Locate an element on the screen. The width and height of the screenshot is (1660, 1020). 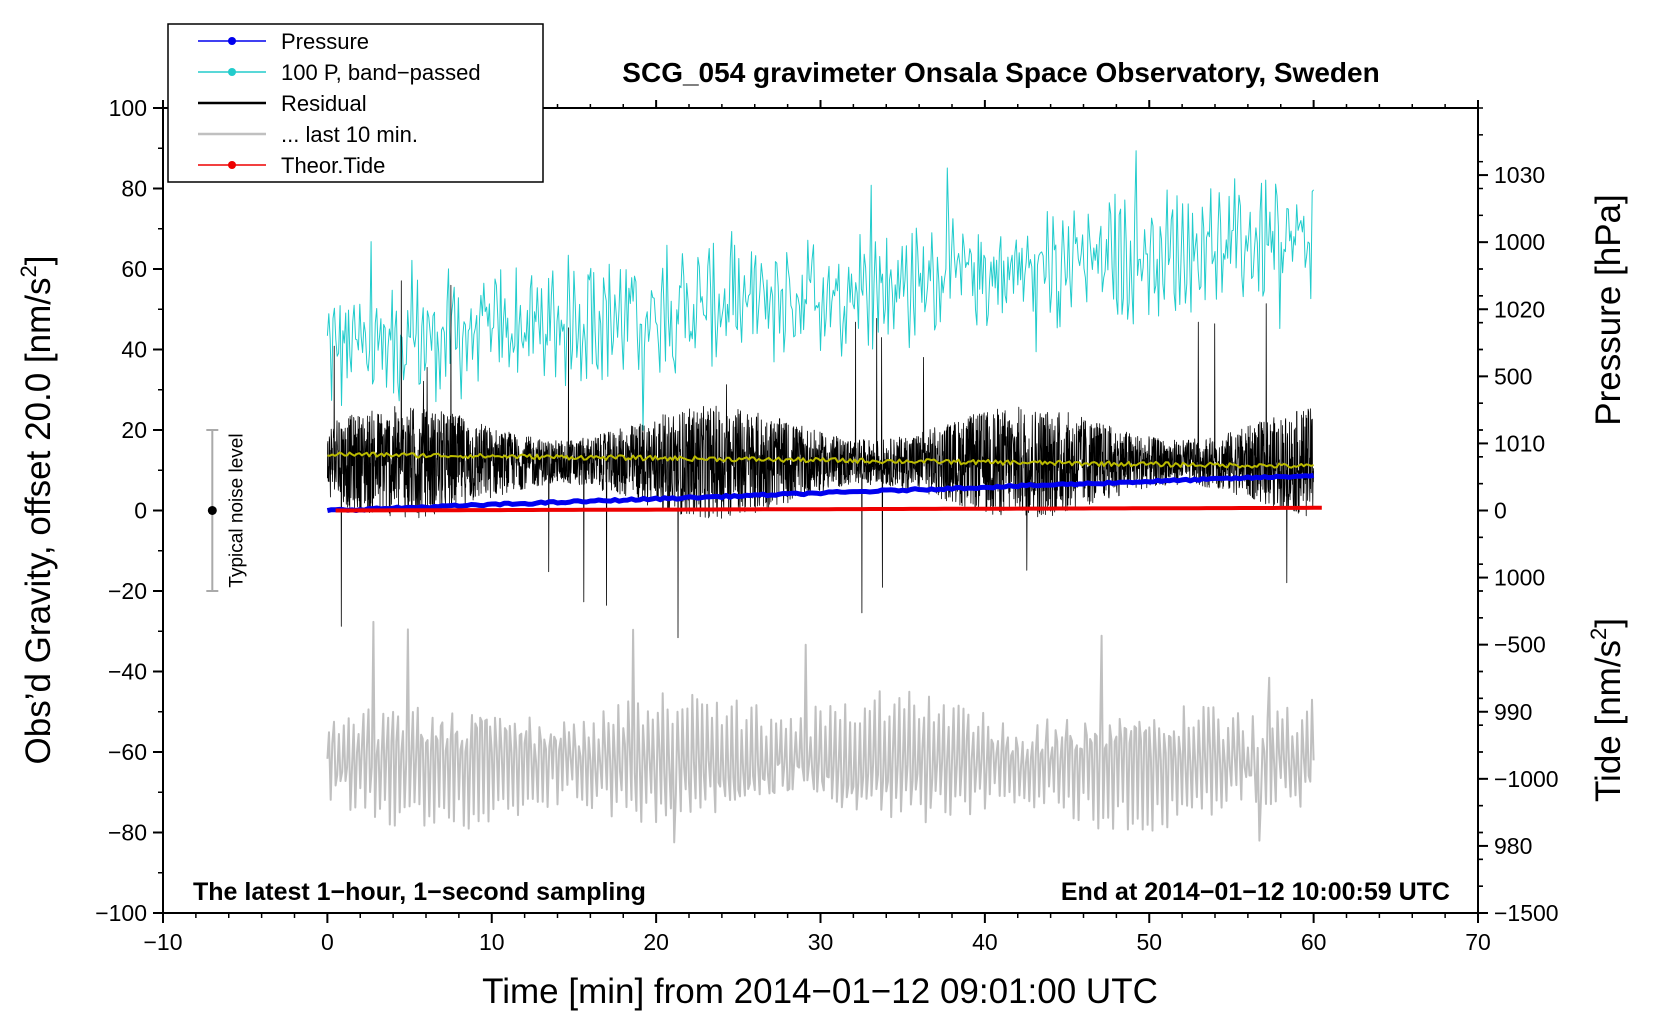
x-tick-label: 0 is located at coordinates (327, 942).